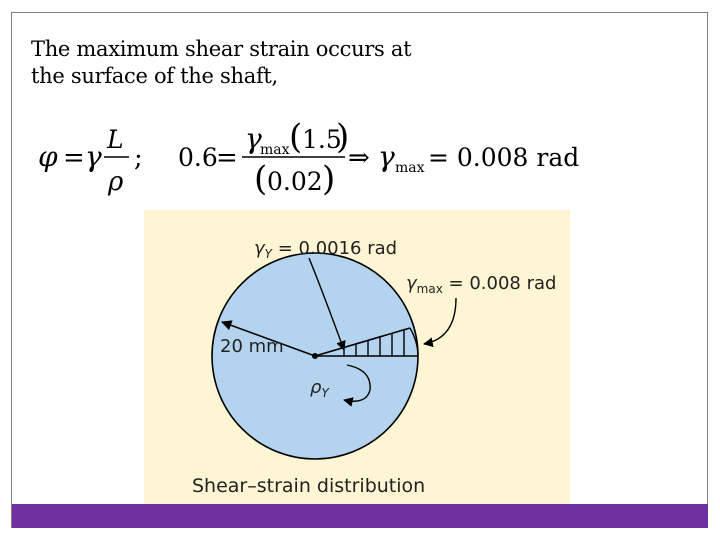 The width and height of the screenshot is (720, 540). What do you see at coordinates (154, 76) in the screenshot?
I see `body-text-line-2: the surface of the shaft,` at bounding box center [154, 76].